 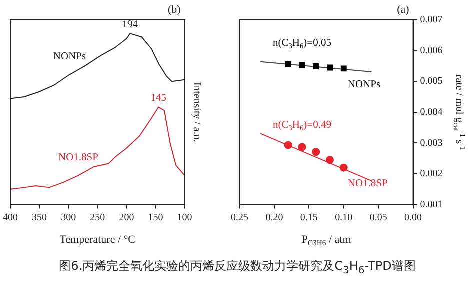 I want to click on x-tick-label: 0.10, so click(x=344, y=218).